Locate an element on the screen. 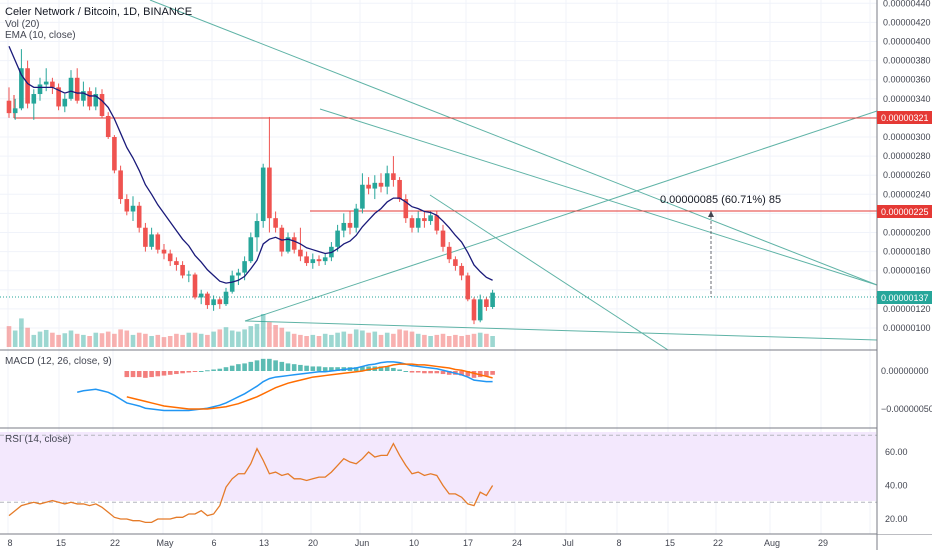 The image size is (932, 550). time-tick-label: 10 is located at coordinates (414, 543).